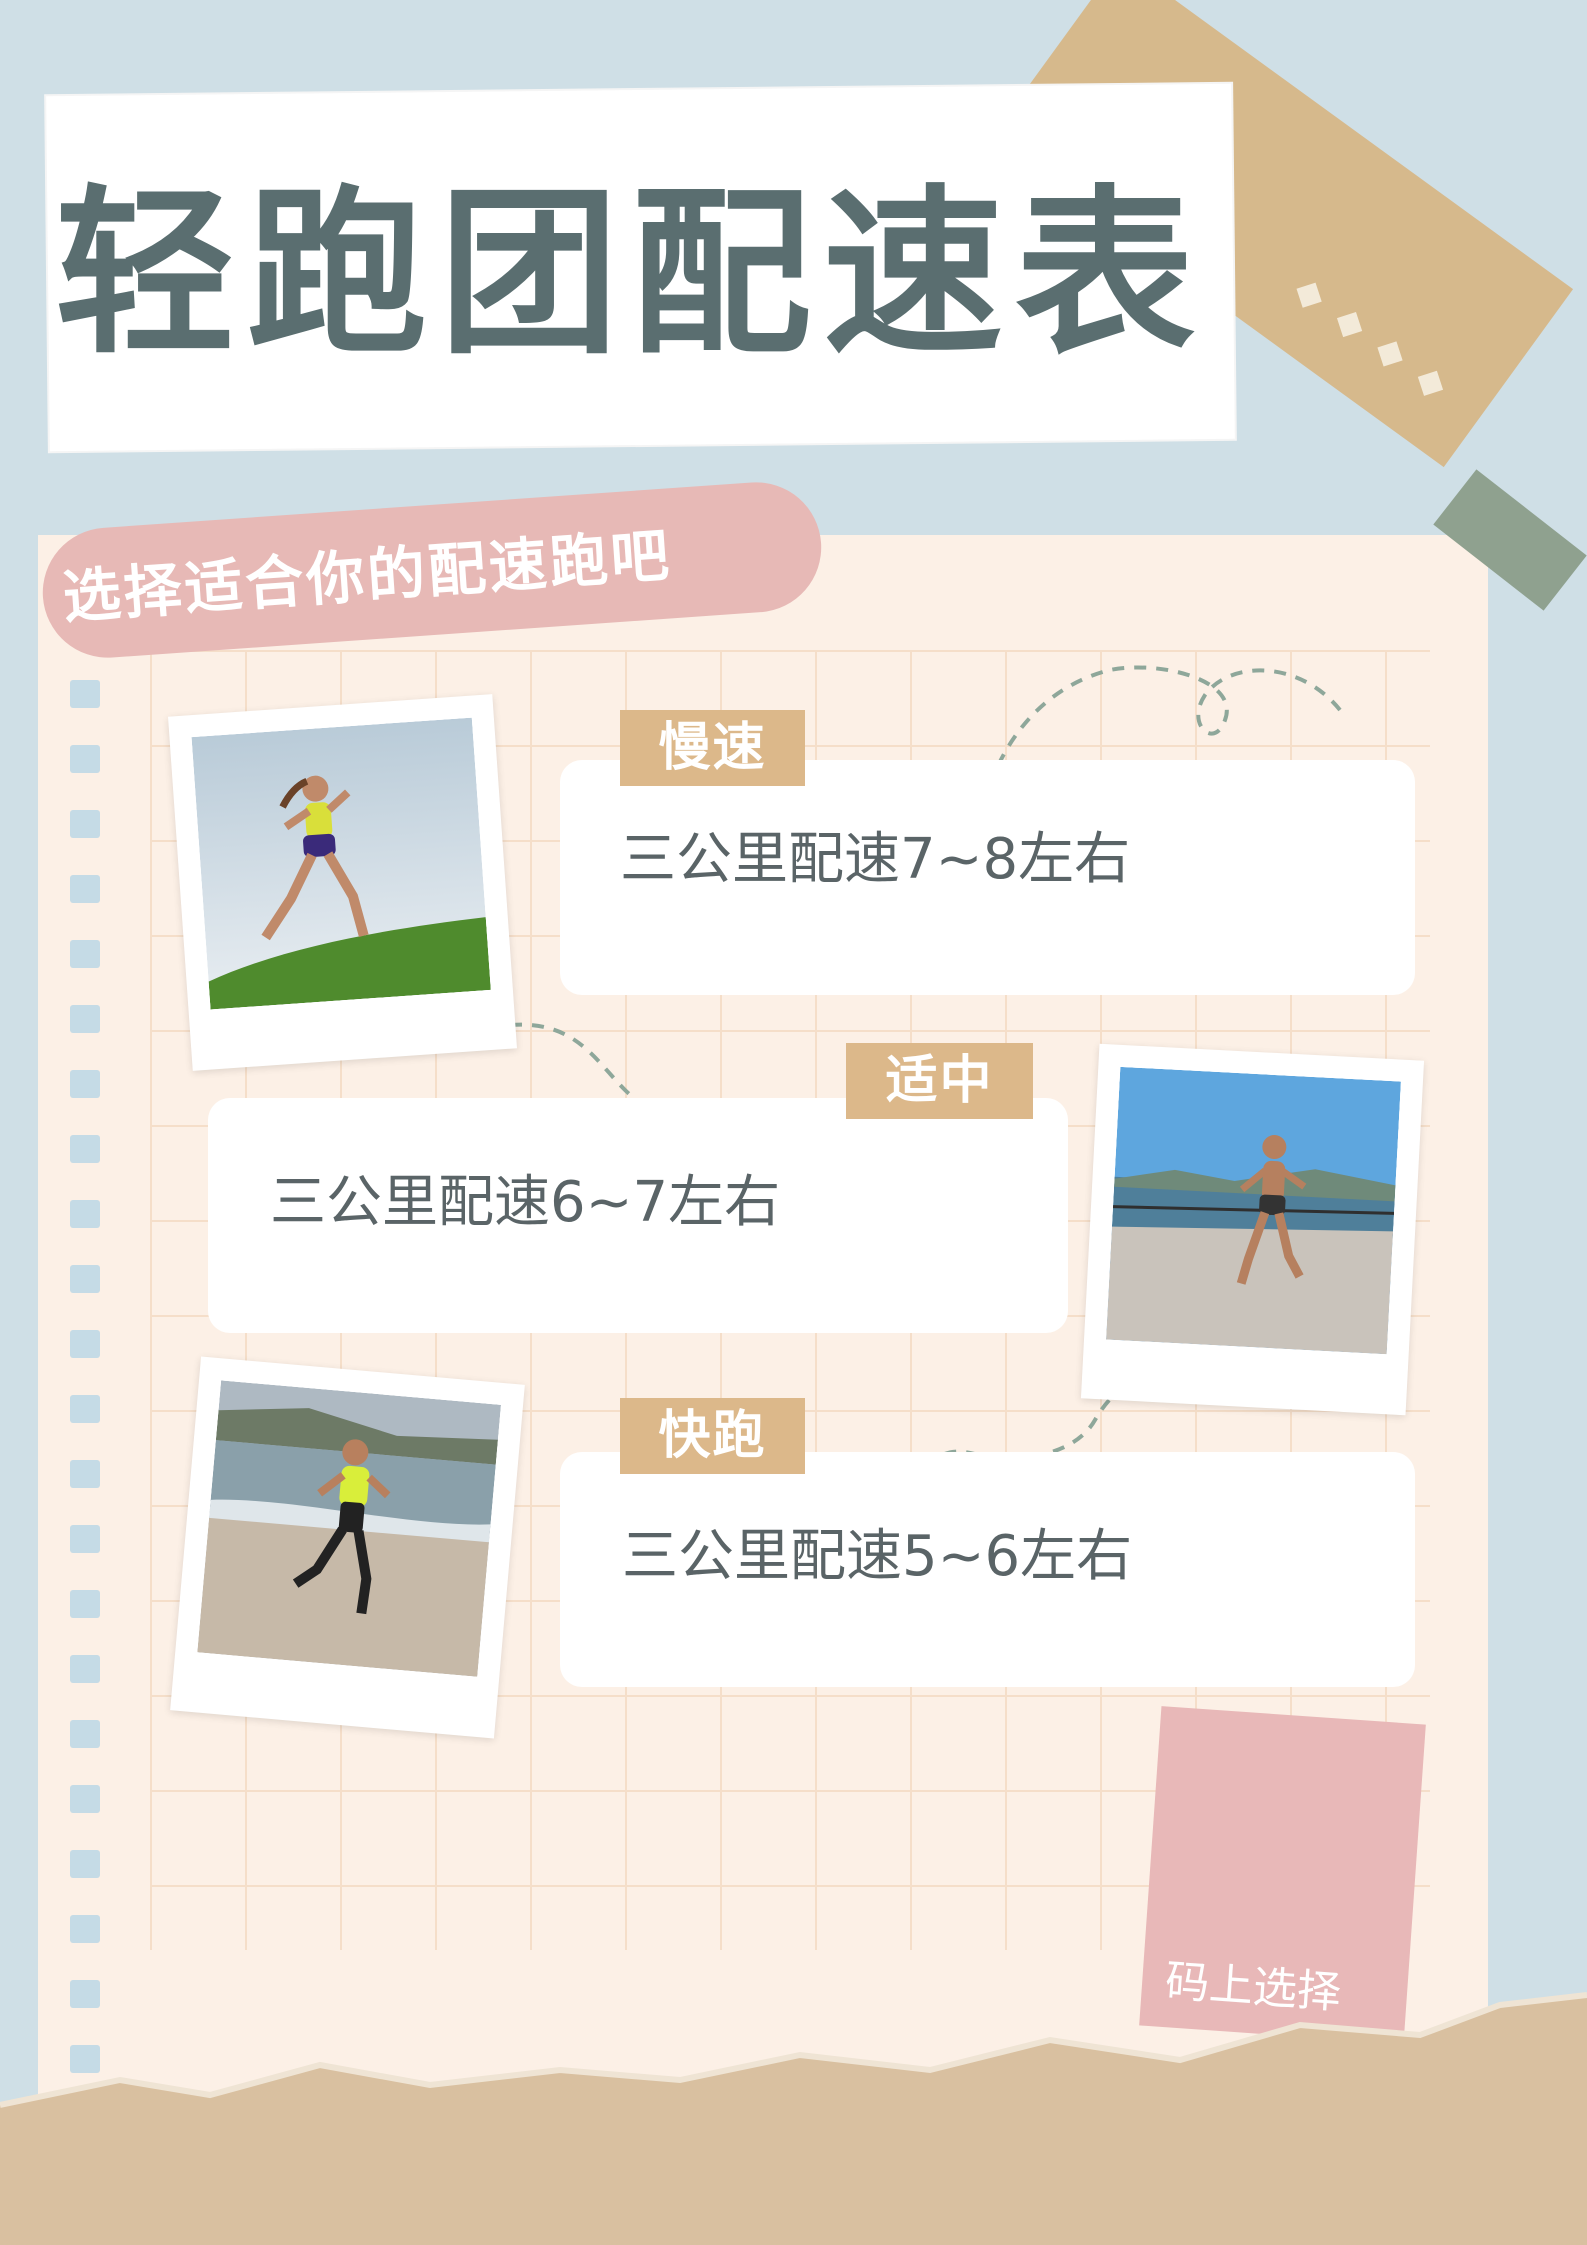 The height and width of the screenshot is (2245, 1587). Describe the element at coordinates (525, 1202) in the screenshot. I see `pace-text-moderate: 三公里配速6~7左右` at that location.